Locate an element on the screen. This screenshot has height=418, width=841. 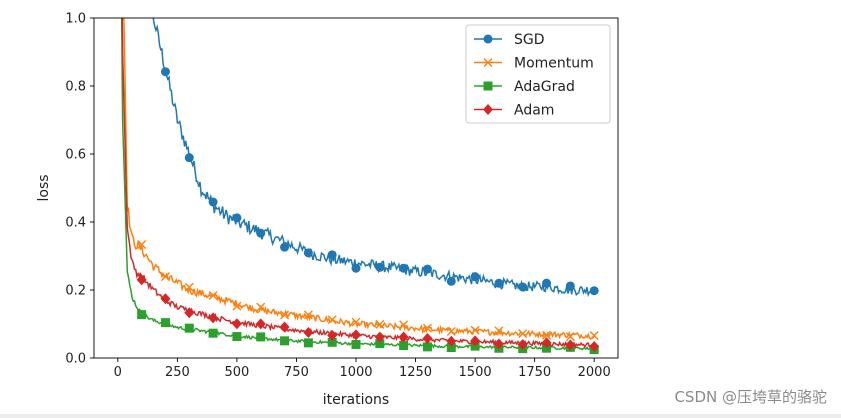
y-tick-label: 1.0 is located at coordinates (75, 19).